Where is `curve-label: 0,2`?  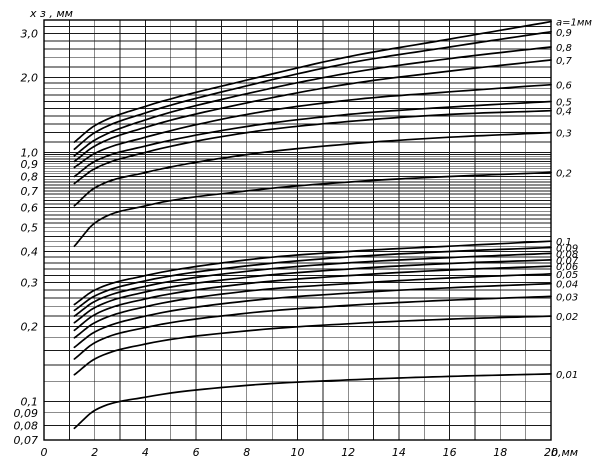 curve-label: 0,2 is located at coordinates (564, 174).